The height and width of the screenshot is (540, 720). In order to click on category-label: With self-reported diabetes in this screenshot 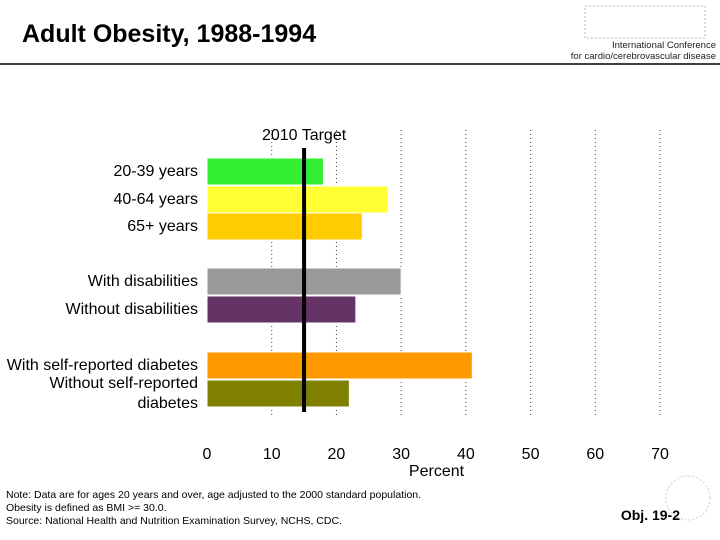, I will do `click(102, 365)`.